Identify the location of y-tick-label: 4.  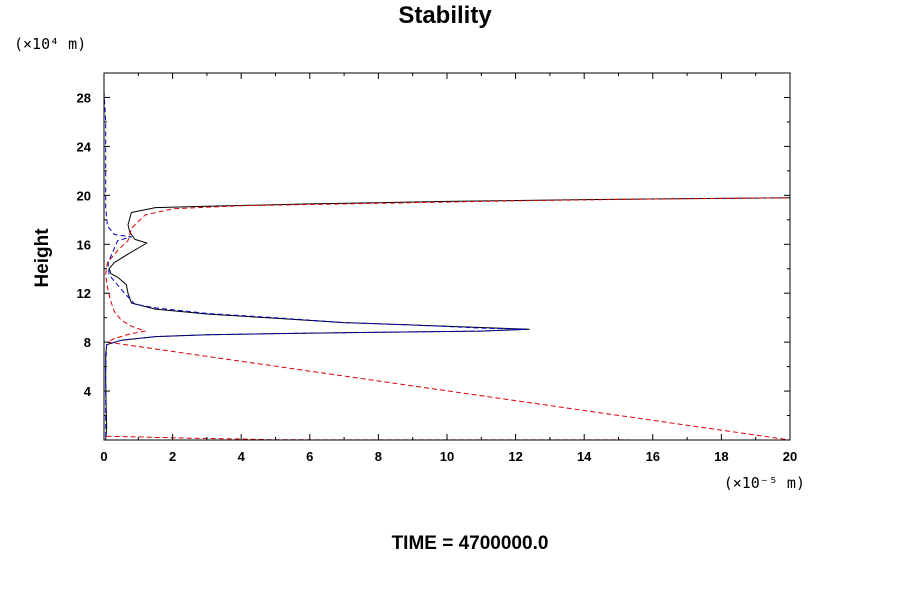
(88, 391).